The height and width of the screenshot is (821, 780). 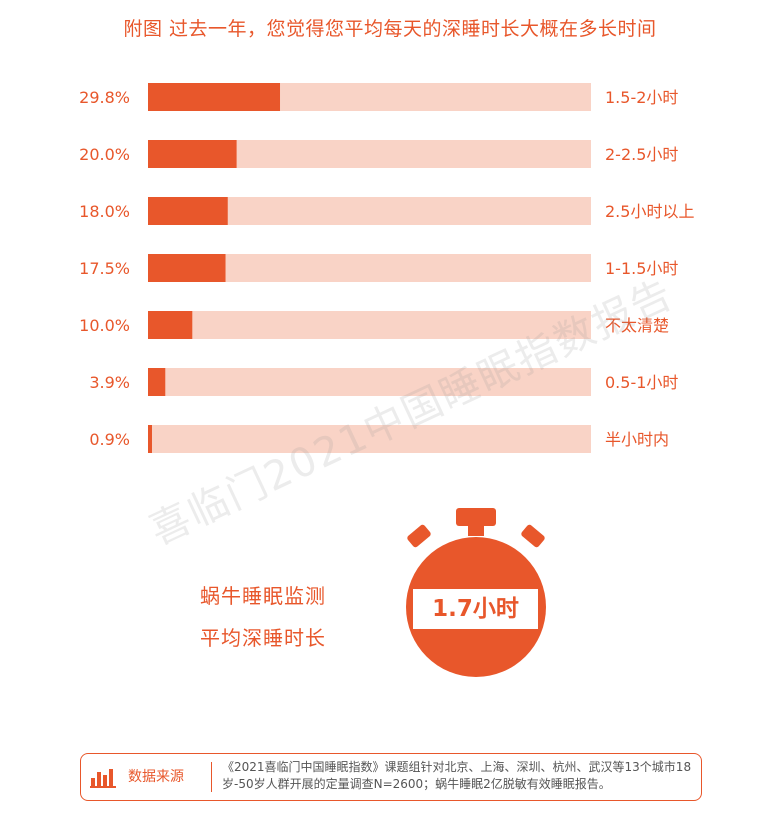 I want to click on category-label: 不太清楚, so click(x=637, y=325).